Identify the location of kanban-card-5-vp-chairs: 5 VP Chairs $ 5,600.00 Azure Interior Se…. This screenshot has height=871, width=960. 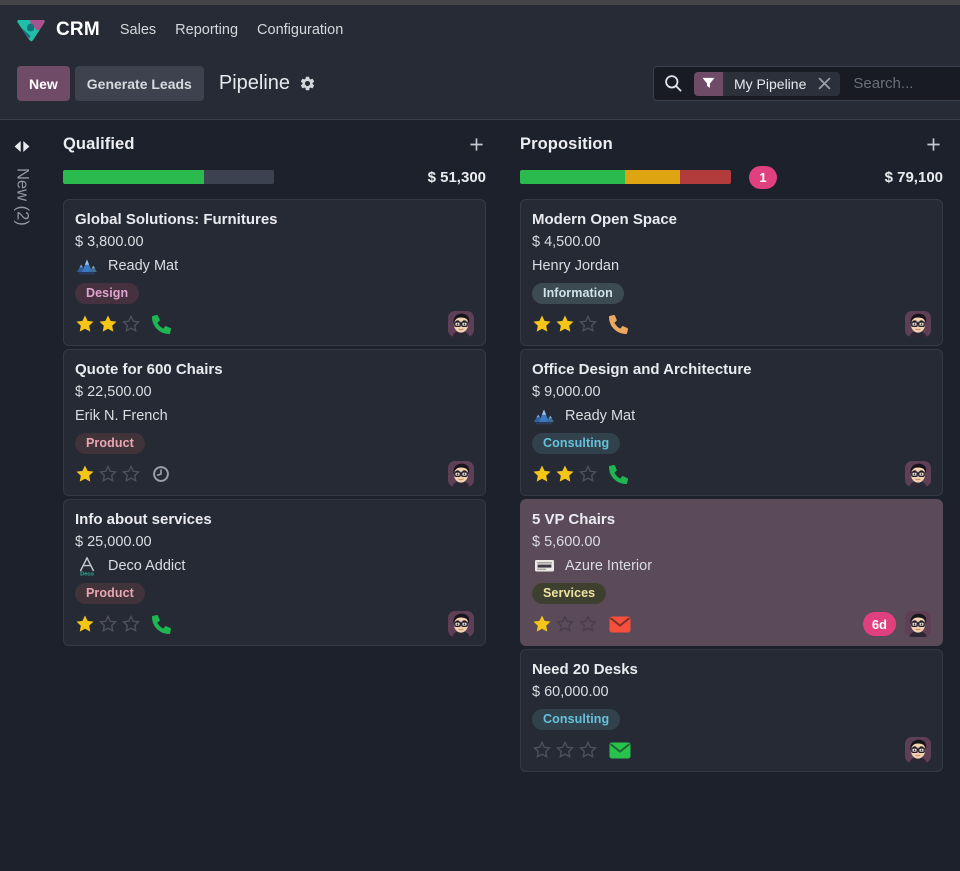
(731, 572).